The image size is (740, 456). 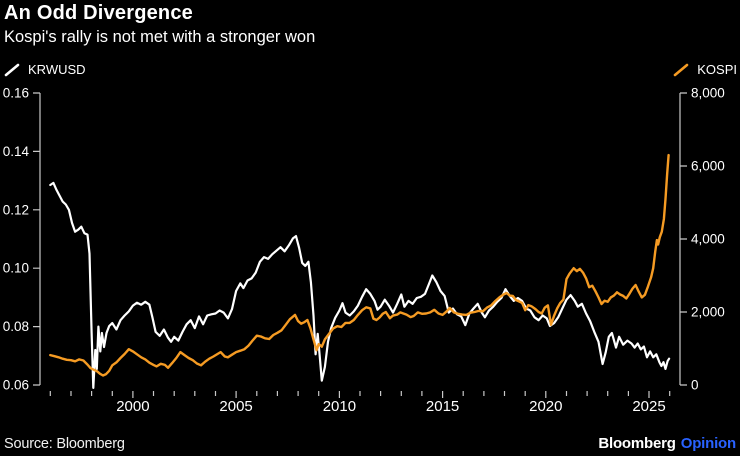 What do you see at coordinates (16, 93) in the screenshot?
I see `left-axis-tick-label: 0.16` at bounding box center [16, 93].